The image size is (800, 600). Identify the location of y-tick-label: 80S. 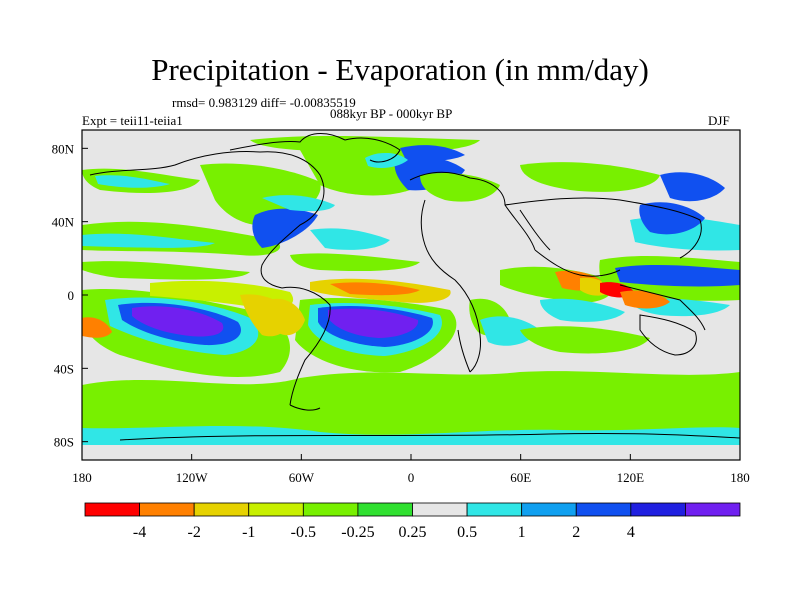
(64, 442).